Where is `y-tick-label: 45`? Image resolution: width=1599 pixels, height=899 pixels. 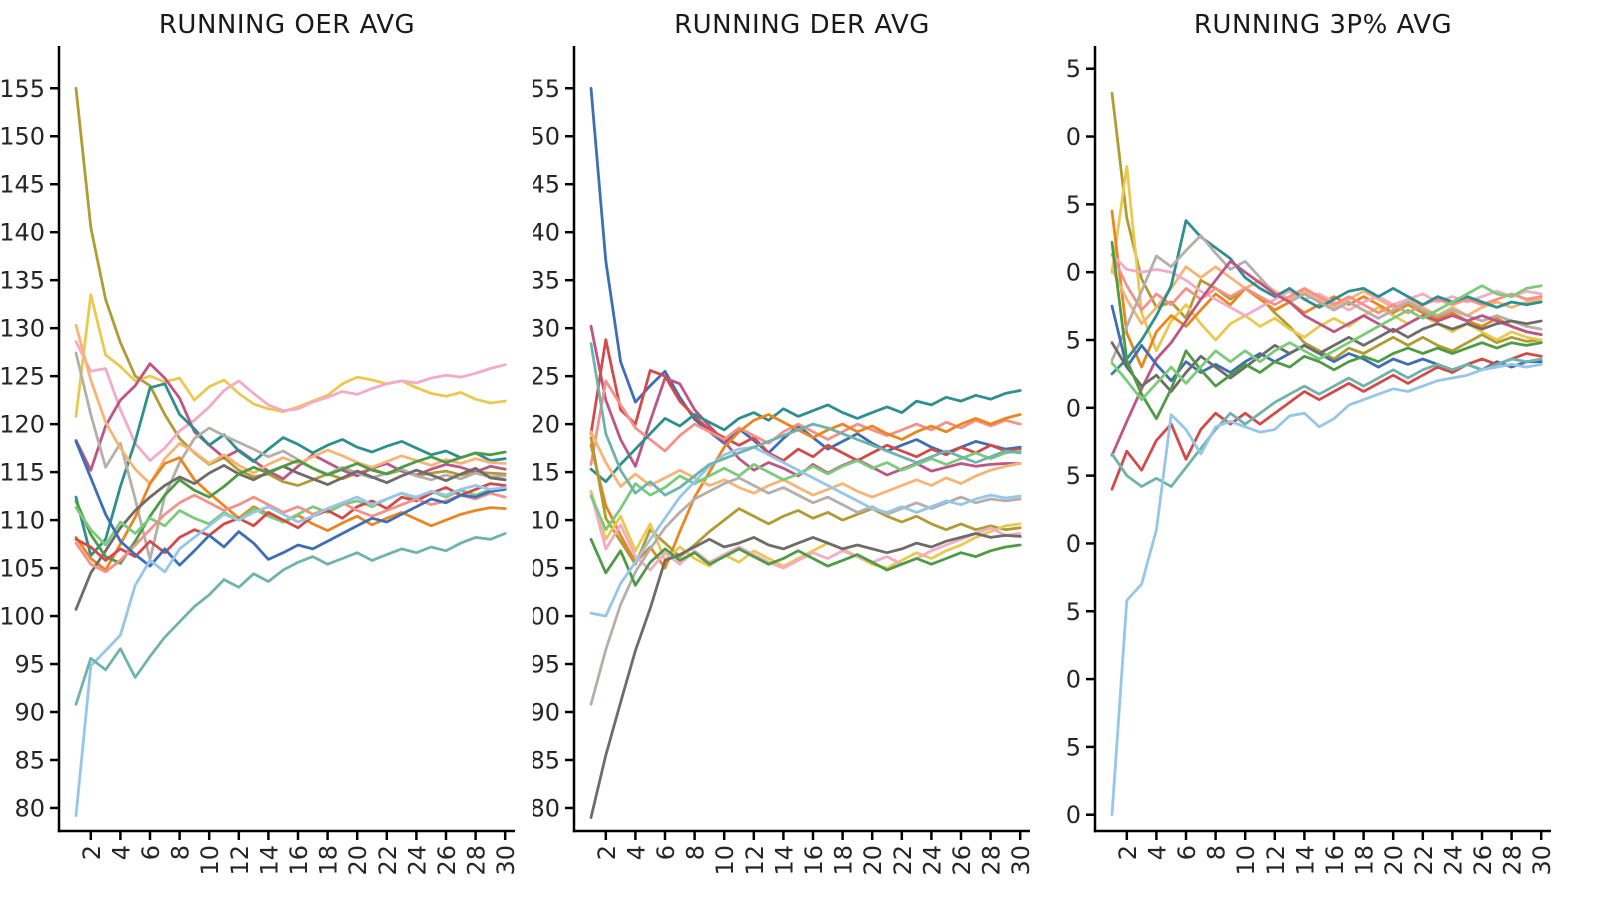 y-tick-label: 45 is located at coordinates (1073, 205).